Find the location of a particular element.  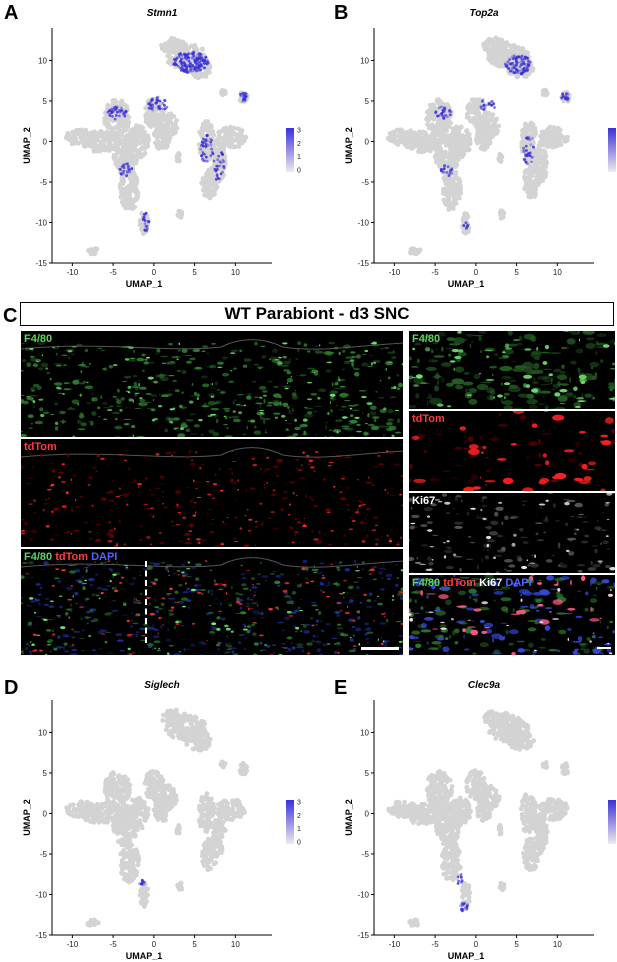

plot-title: Clec9a is located at coordinates (484, 685).